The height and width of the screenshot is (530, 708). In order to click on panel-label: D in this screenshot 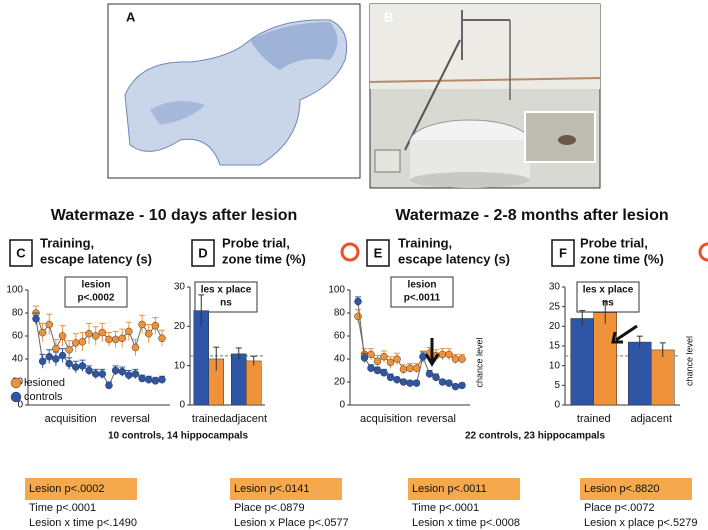, I will do `click(202, 252)`.